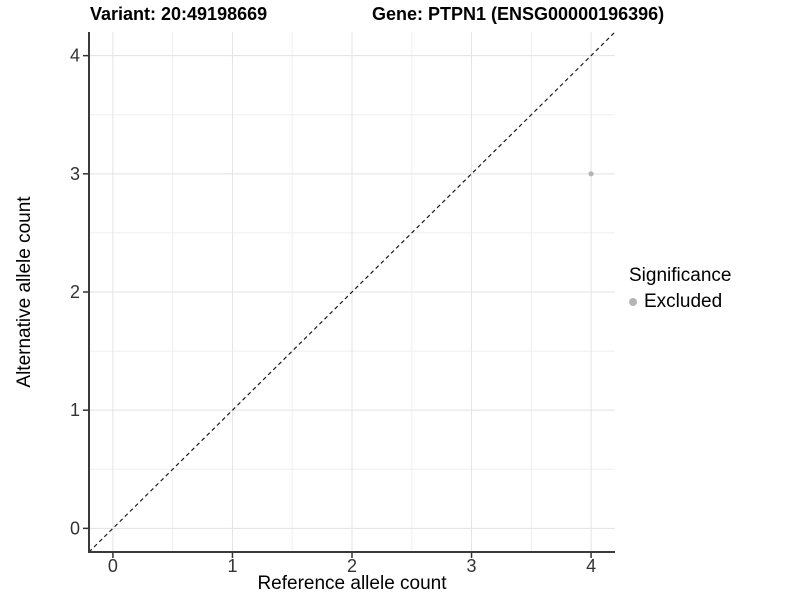 This screenshot has height=600, width=800. I want to click on legend-item: Excluded, so click(680, 302).